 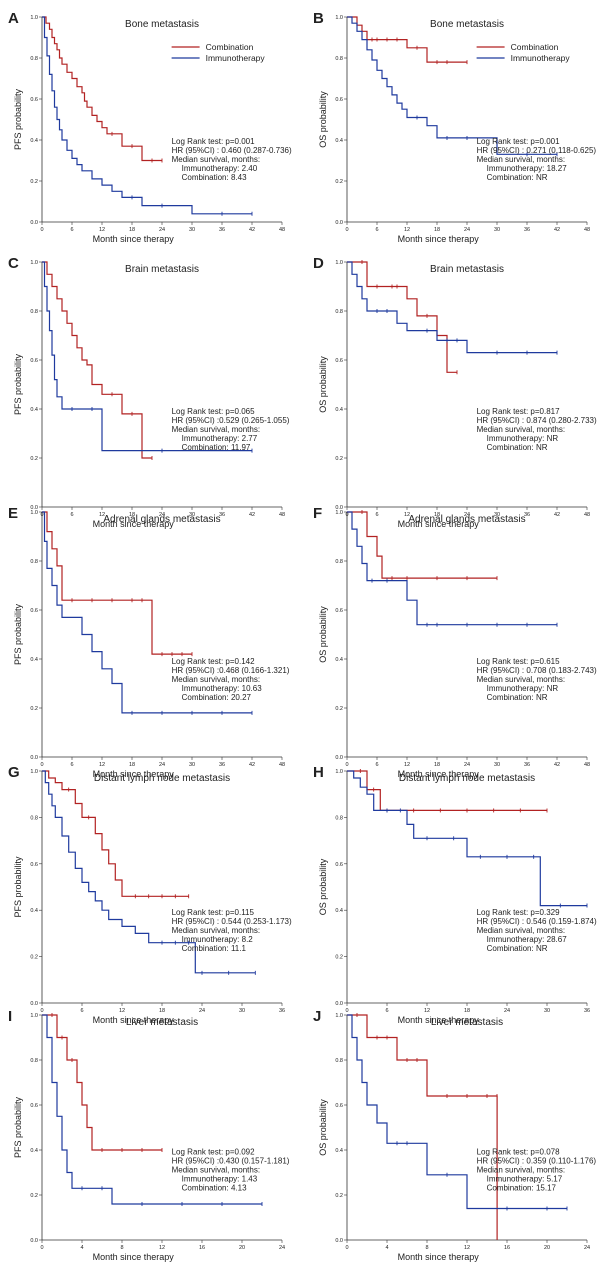 I want to click on panel-title: Liver metastasis, so click(x=467, y=1022).